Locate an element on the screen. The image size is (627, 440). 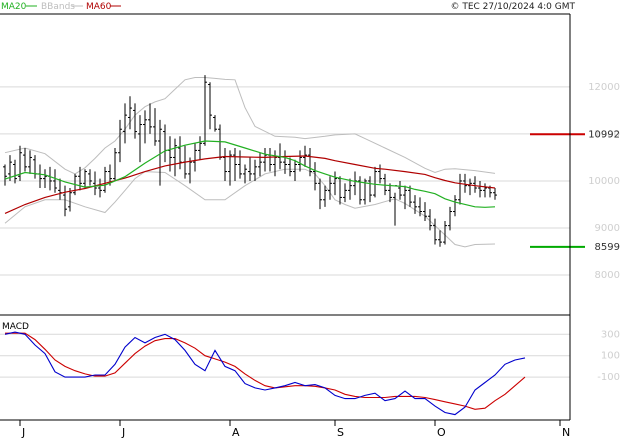
macd-signal-line is located at coordinates (265, 371).